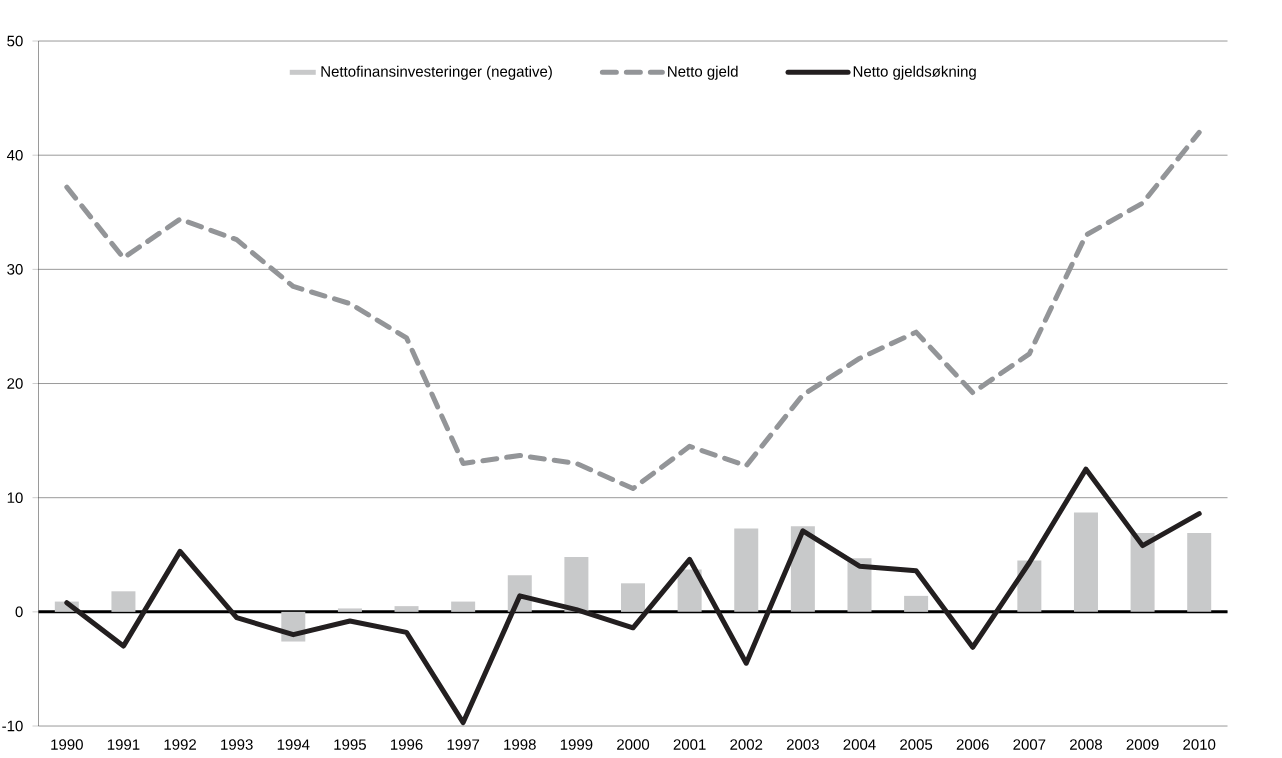 The image size is (1282, 758). Describe the element at coordinates (1142, 744) in the screenshot. I see `x-tick-label: 2009` at that location.